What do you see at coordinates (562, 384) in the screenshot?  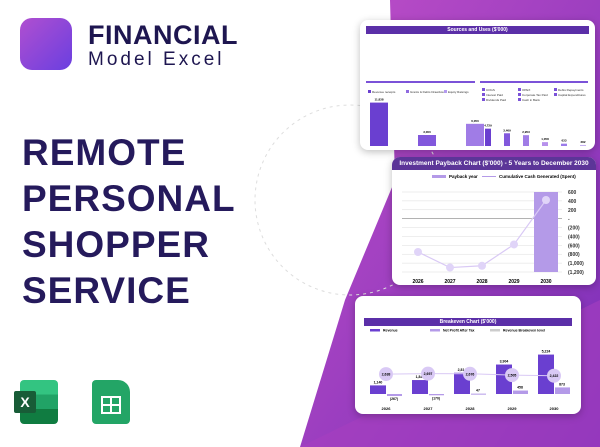 I see `bar-label: 873` at bounding box center [562, 384].